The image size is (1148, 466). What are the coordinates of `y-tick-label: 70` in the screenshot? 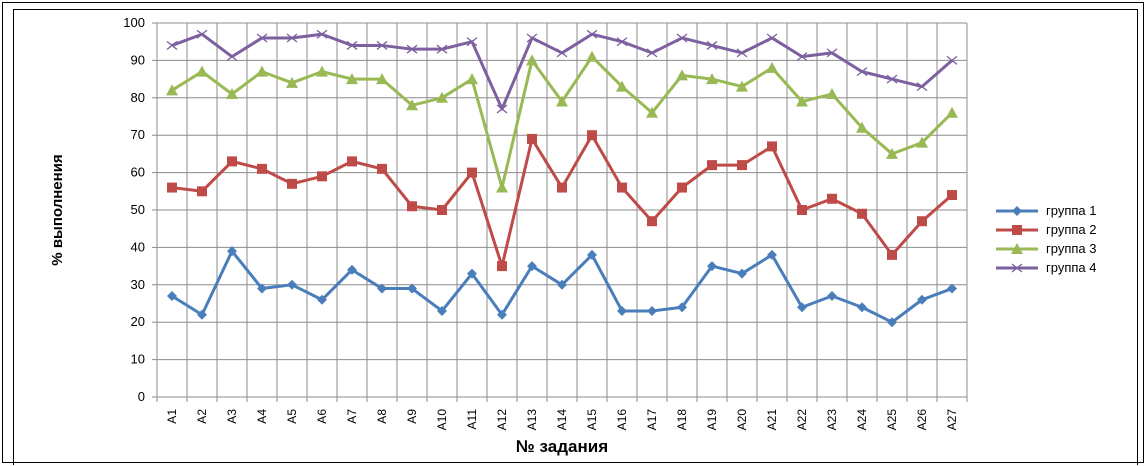 It's located at (138, 134).